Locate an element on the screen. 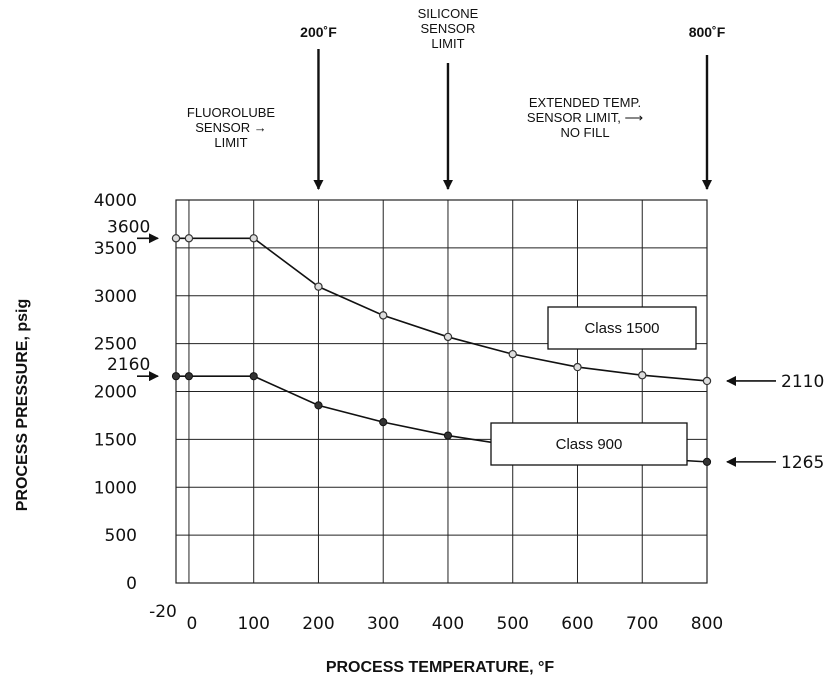  y-tick-label: 3500 is located at coordinates (115, 249).